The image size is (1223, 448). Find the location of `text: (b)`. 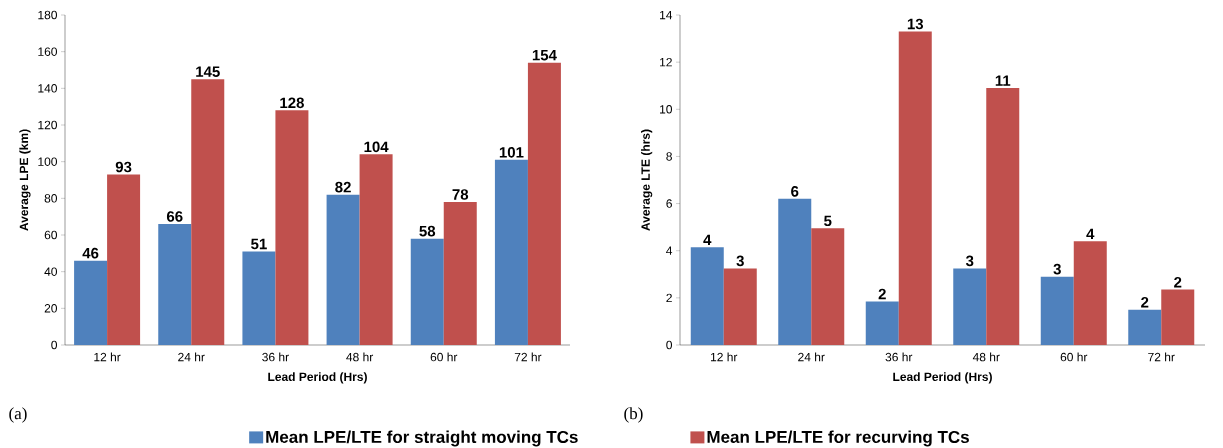

text: (b) is located at coordinates (633, 415).